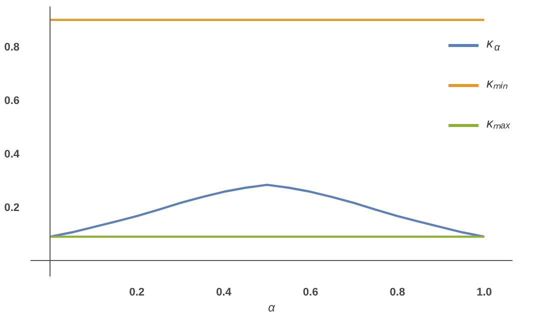  I want to click on x-tick-label: 0.2, so click(137, 292).